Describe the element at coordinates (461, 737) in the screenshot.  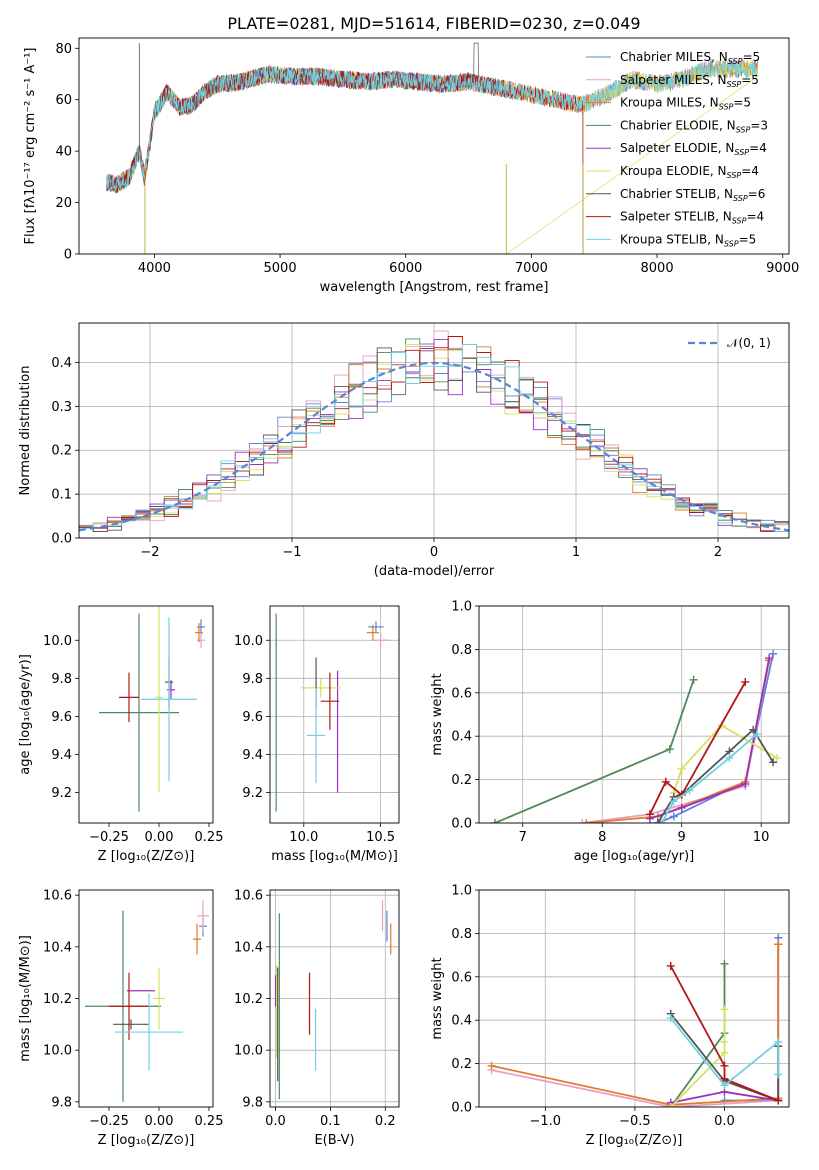
I see `y-tick-label: 0.4` at that location.